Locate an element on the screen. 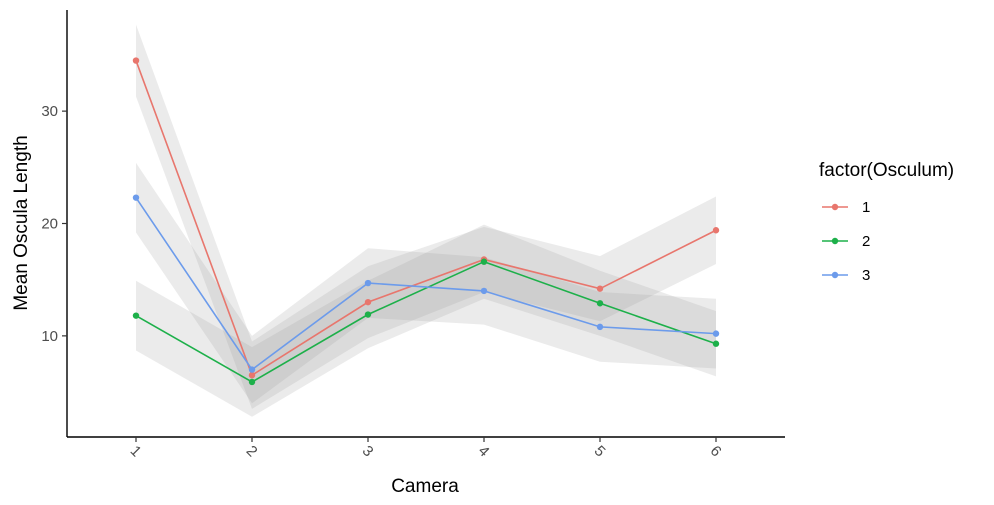 This screenshot has width=994, height=505. x-axis-title: Camera is located at coordinates (425, 486).